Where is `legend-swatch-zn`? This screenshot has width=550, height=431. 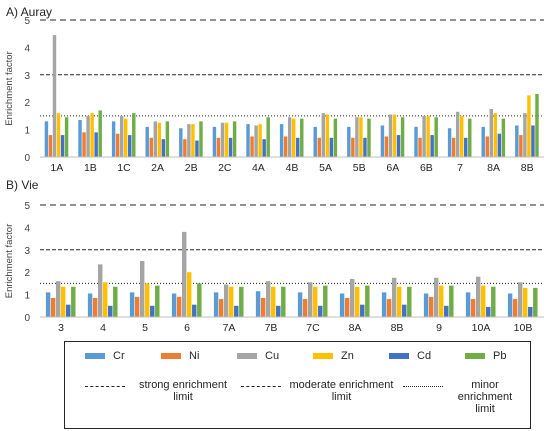 legend-swatch-zn is located at coordinates (323, 356).